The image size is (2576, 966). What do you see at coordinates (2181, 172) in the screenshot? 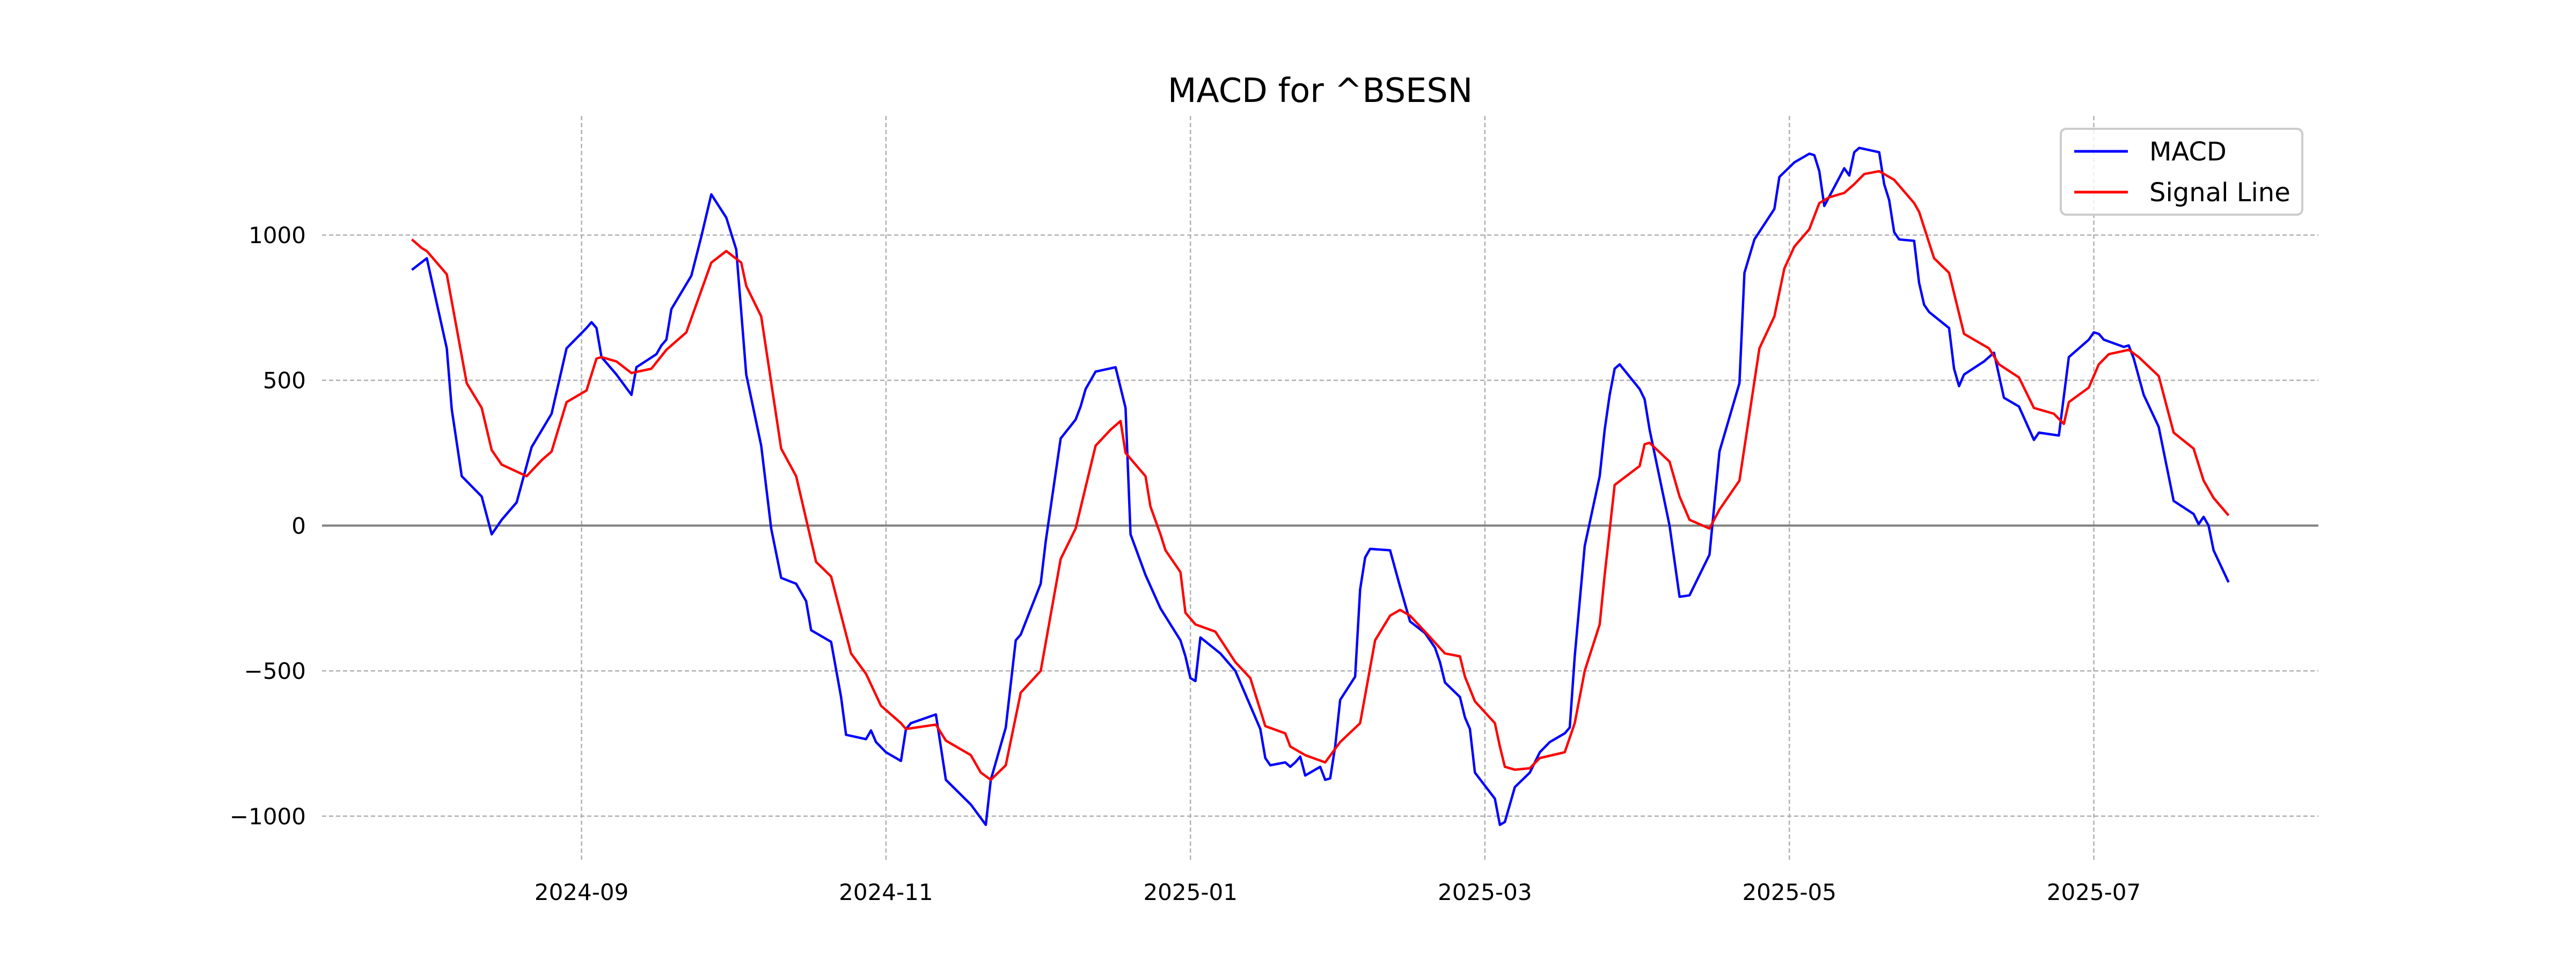
I see `legend: MACD Signal Line` at bounding box center [2181, 172].